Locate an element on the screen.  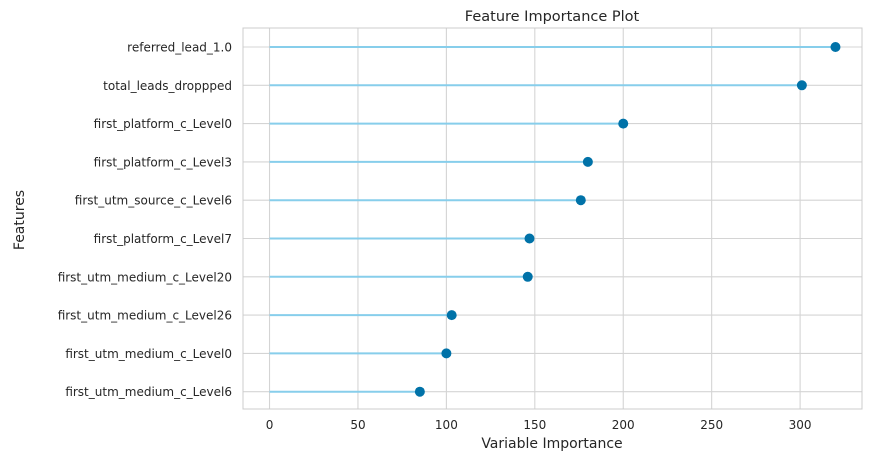
x-tick-label: 0 is located at coordinates (270, 425).